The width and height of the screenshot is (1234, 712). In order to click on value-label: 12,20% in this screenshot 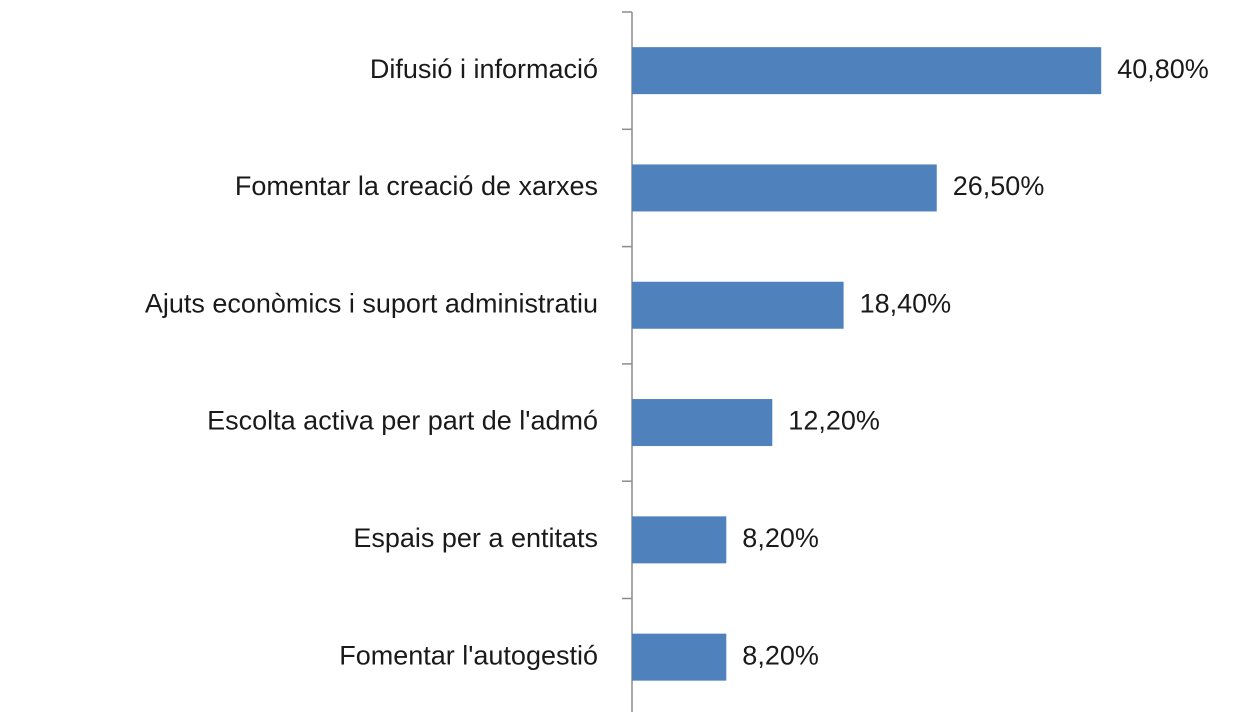, I will do `click(834, 421)`.